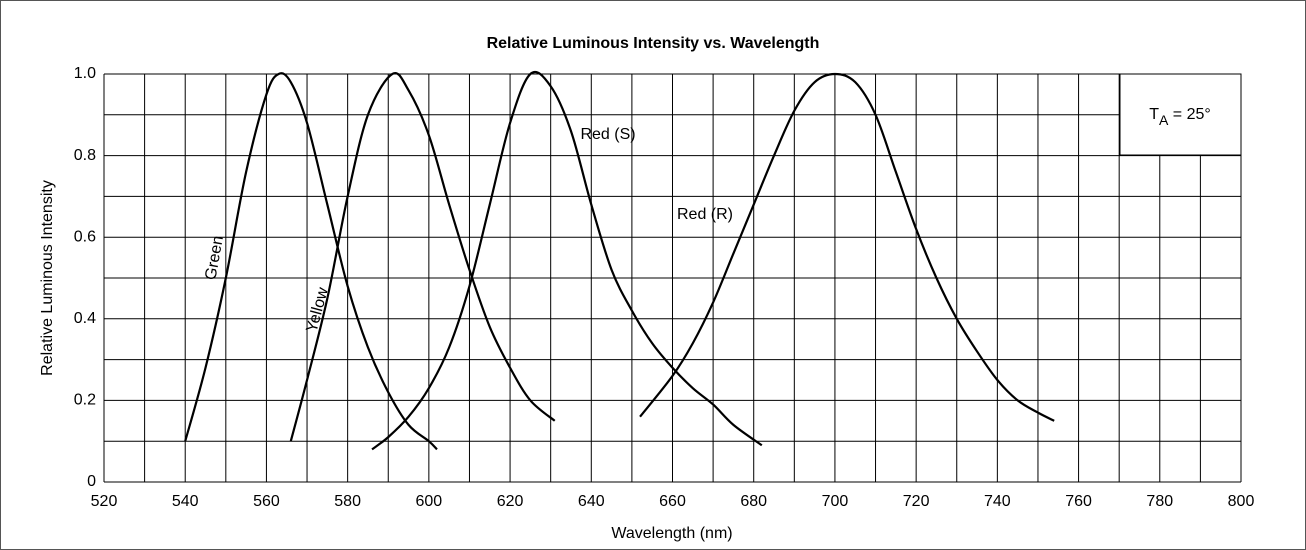  Describe the element at coordinates (266, 501) in the screenshot. I see `x-tick-label: 560` at that location.